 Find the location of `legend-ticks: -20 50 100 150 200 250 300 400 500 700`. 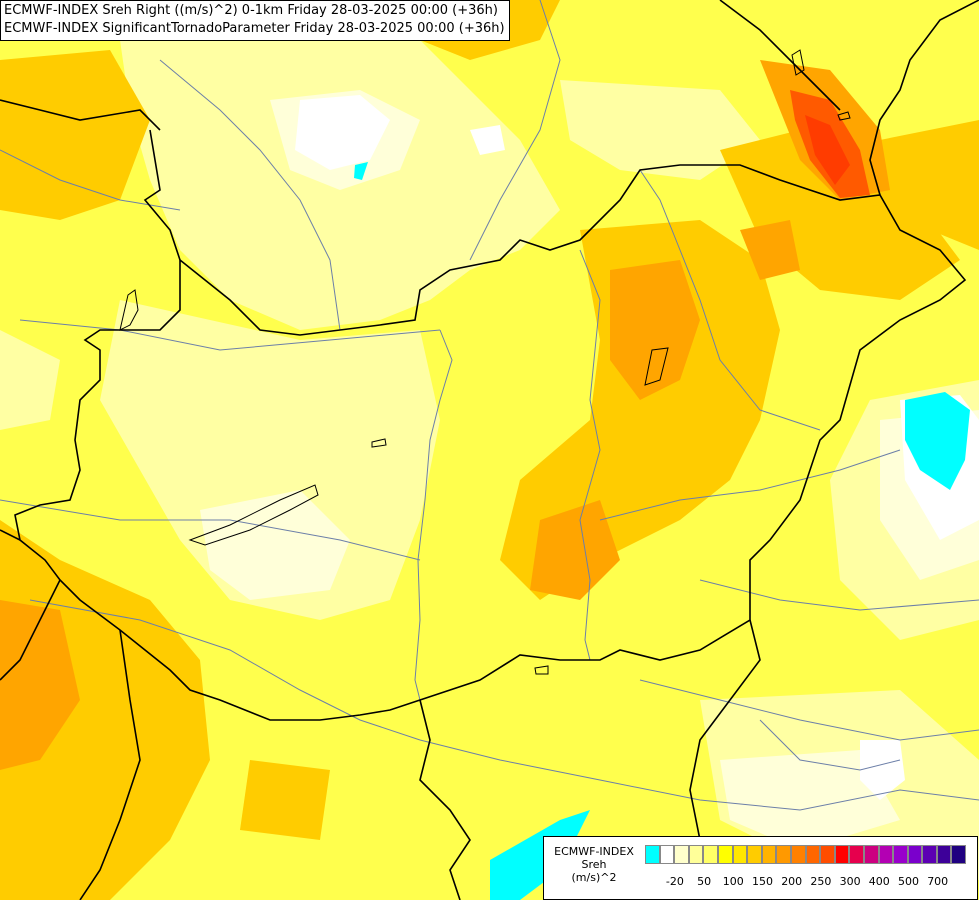

legend-ticks: -20 50 100 150 200 250 300 400 500 700 is located at coordinates (810, 882).